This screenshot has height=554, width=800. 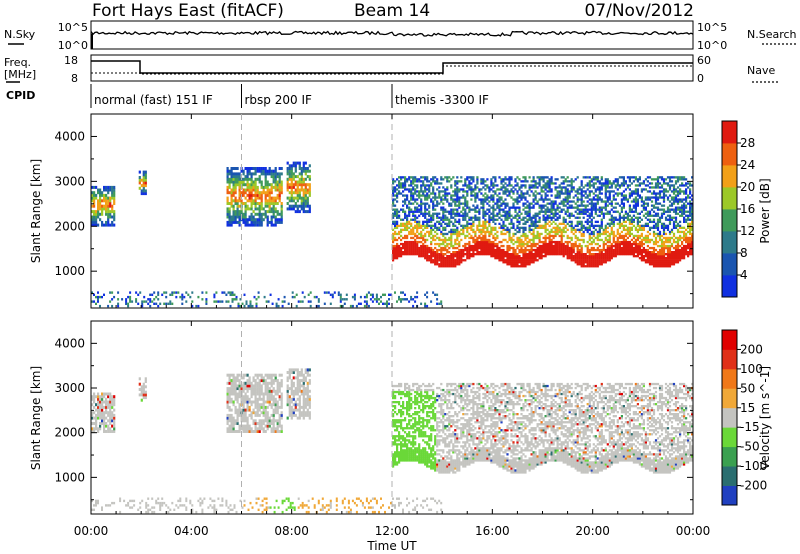 I want to click on cpid-segment-label: normal (fast) 151 IF, so click(x=153, y=100).